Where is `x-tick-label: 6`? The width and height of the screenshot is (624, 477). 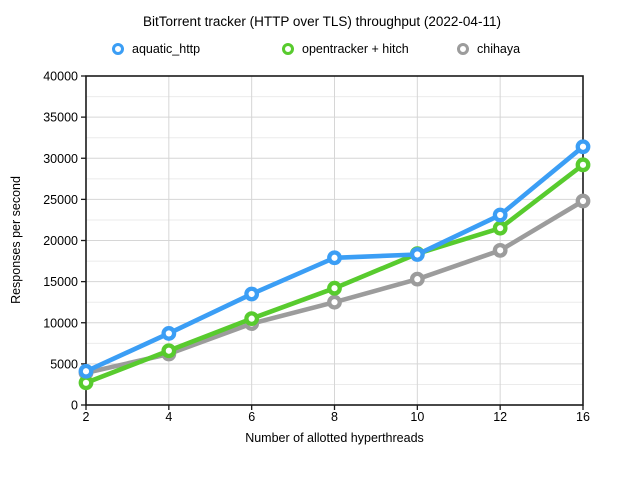 x-tick-label: 6 is located at coordinates (251, 417).